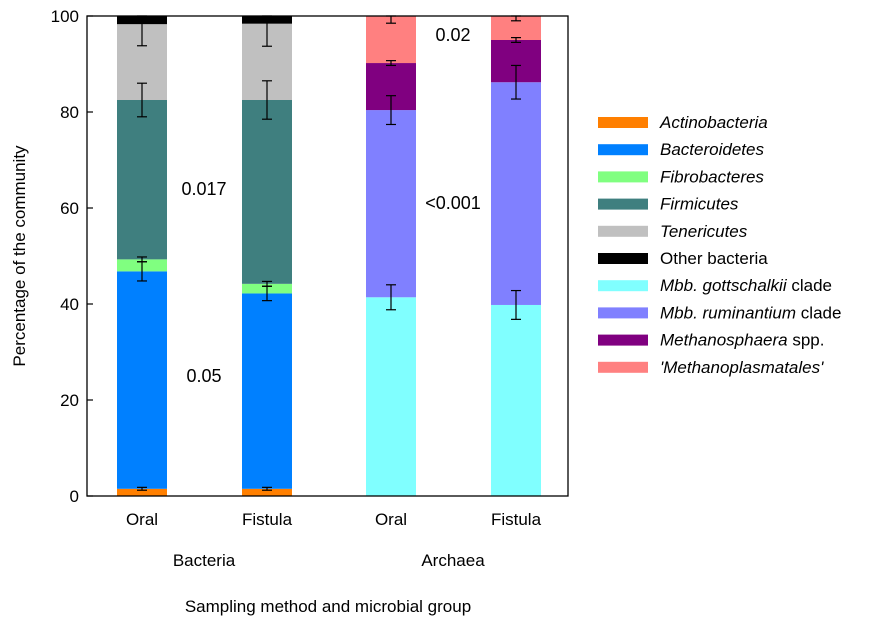 Image resolution: width=889 pixels, height=618 pixels. I want to click on p-value-annotation: <0.001, so click(453, 203).